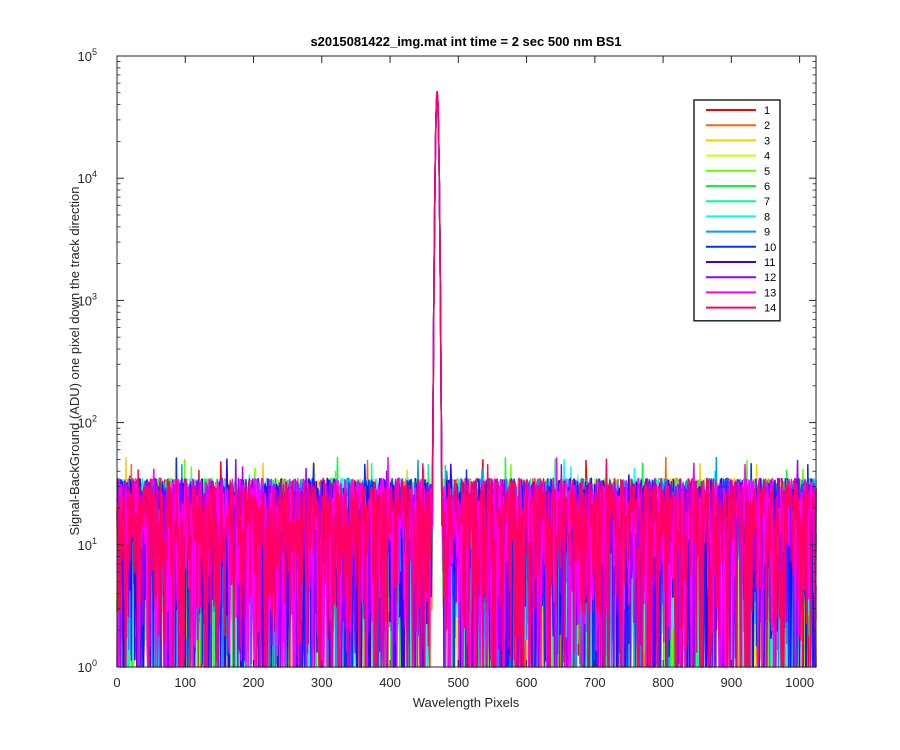 The width and height of the screenshot is (900, 750). Describe the element at coordinates (767, 233) in the screenshot. I see `legend-label: 9` at that location.